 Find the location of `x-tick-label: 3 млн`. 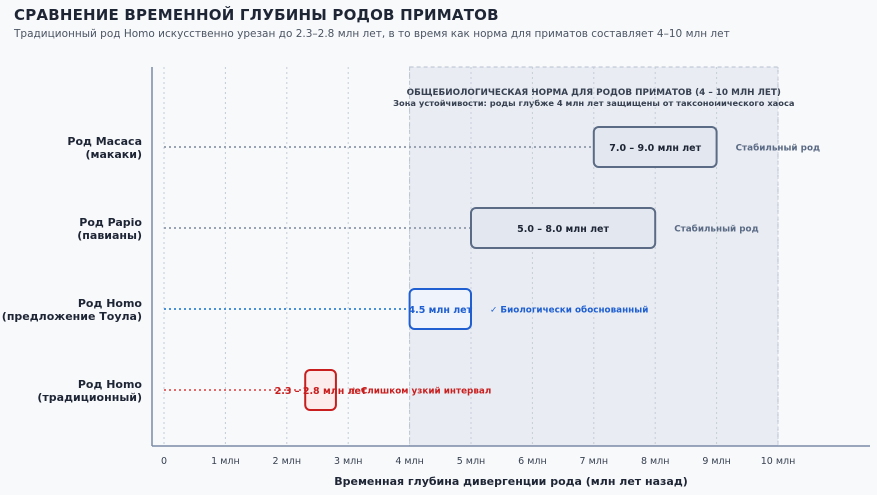

x-tick-label: 3 млн is located at coordinates (348, 461).